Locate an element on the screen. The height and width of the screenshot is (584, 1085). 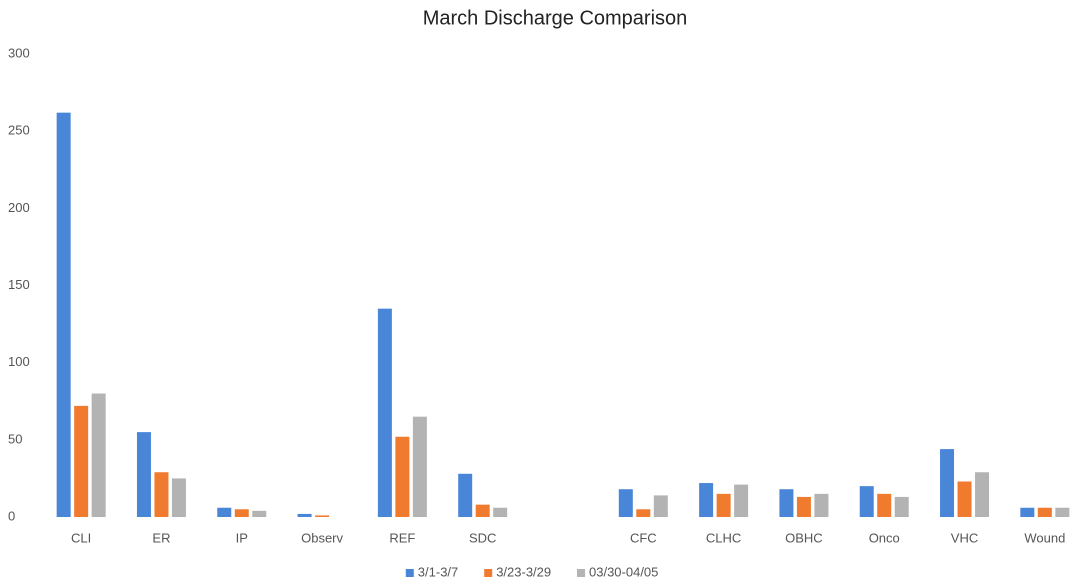
y-tick-label: 100 is located at coordinates (19, 361).